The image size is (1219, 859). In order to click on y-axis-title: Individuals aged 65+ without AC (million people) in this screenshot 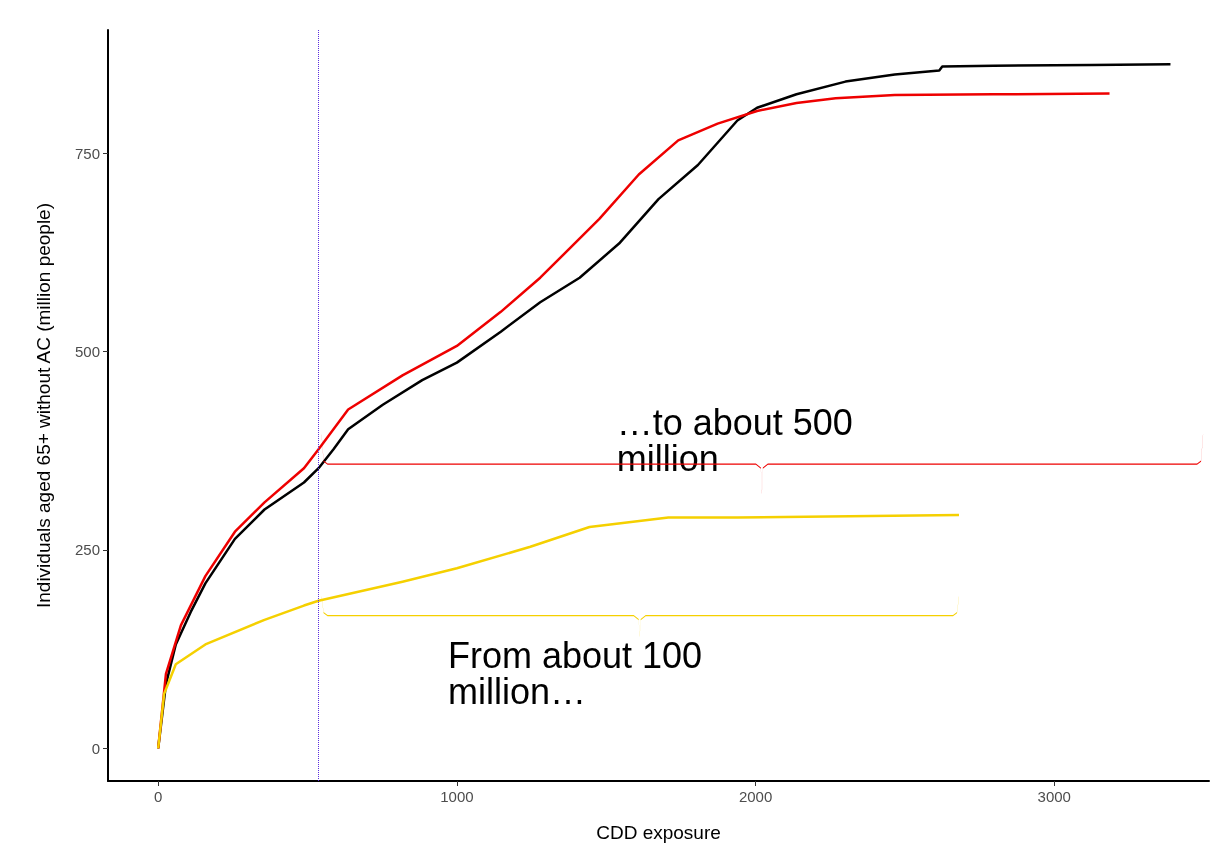, I will do `click(43, 405)`.